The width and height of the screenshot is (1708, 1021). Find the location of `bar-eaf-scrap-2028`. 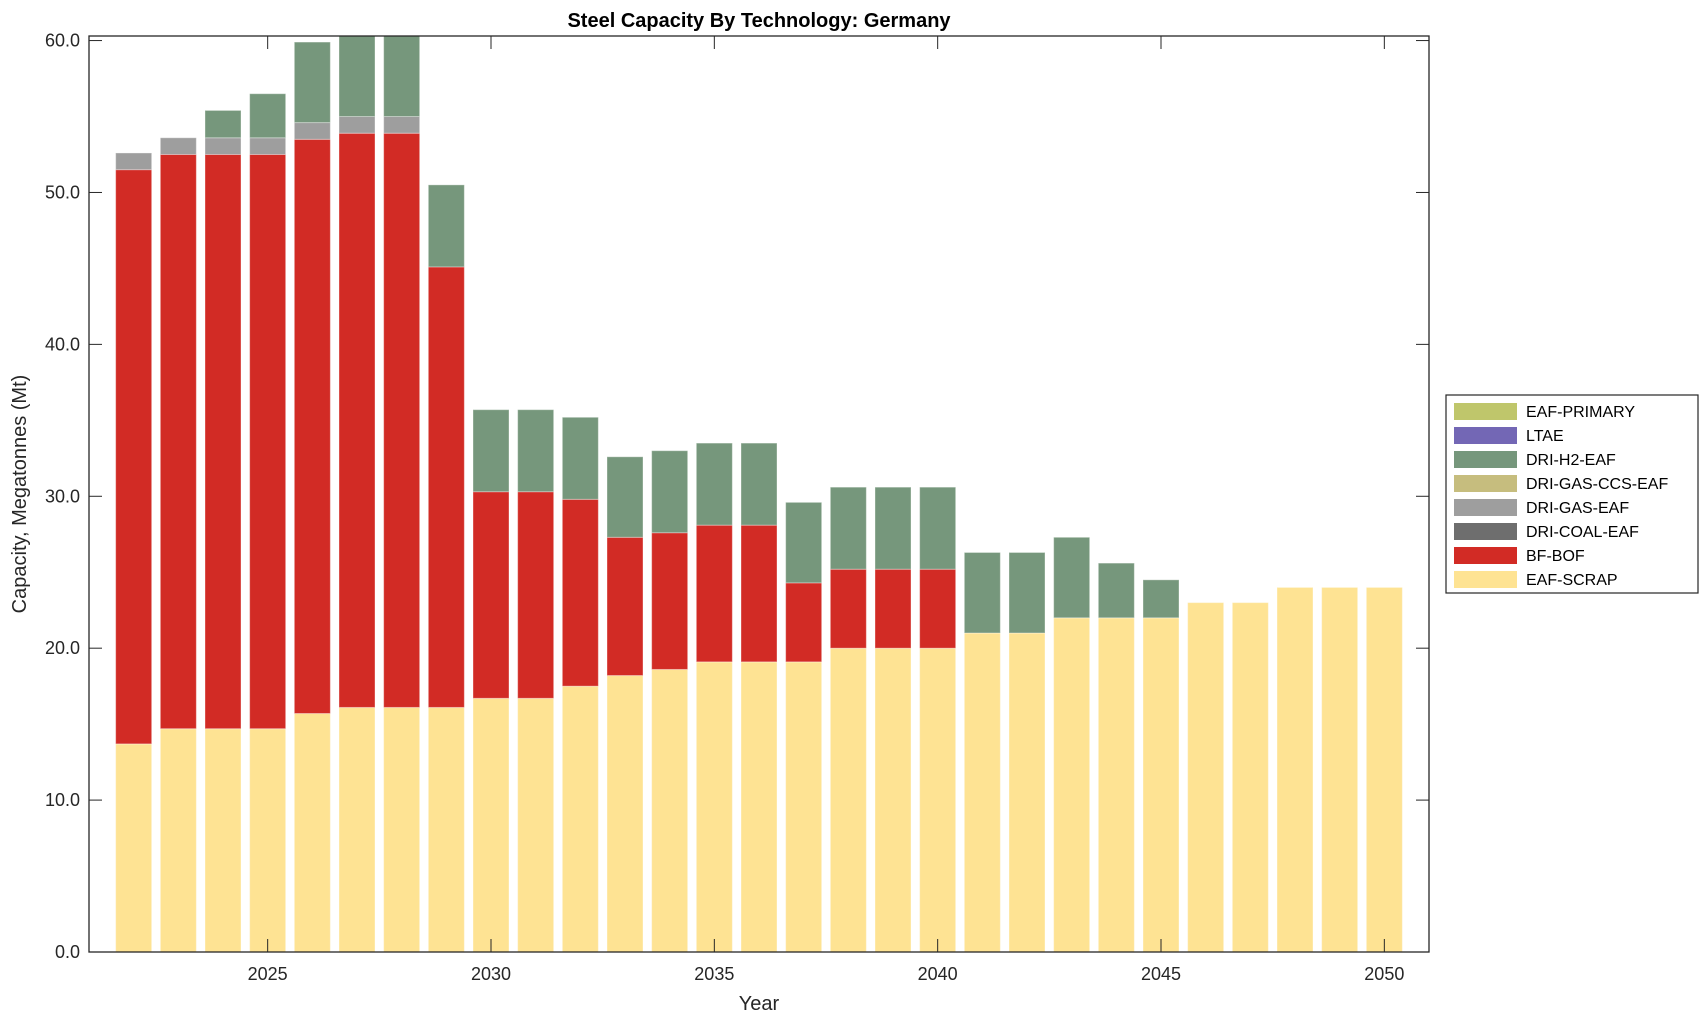

bar-eaf-scrap-2028 is located at coordinates (402, 829).